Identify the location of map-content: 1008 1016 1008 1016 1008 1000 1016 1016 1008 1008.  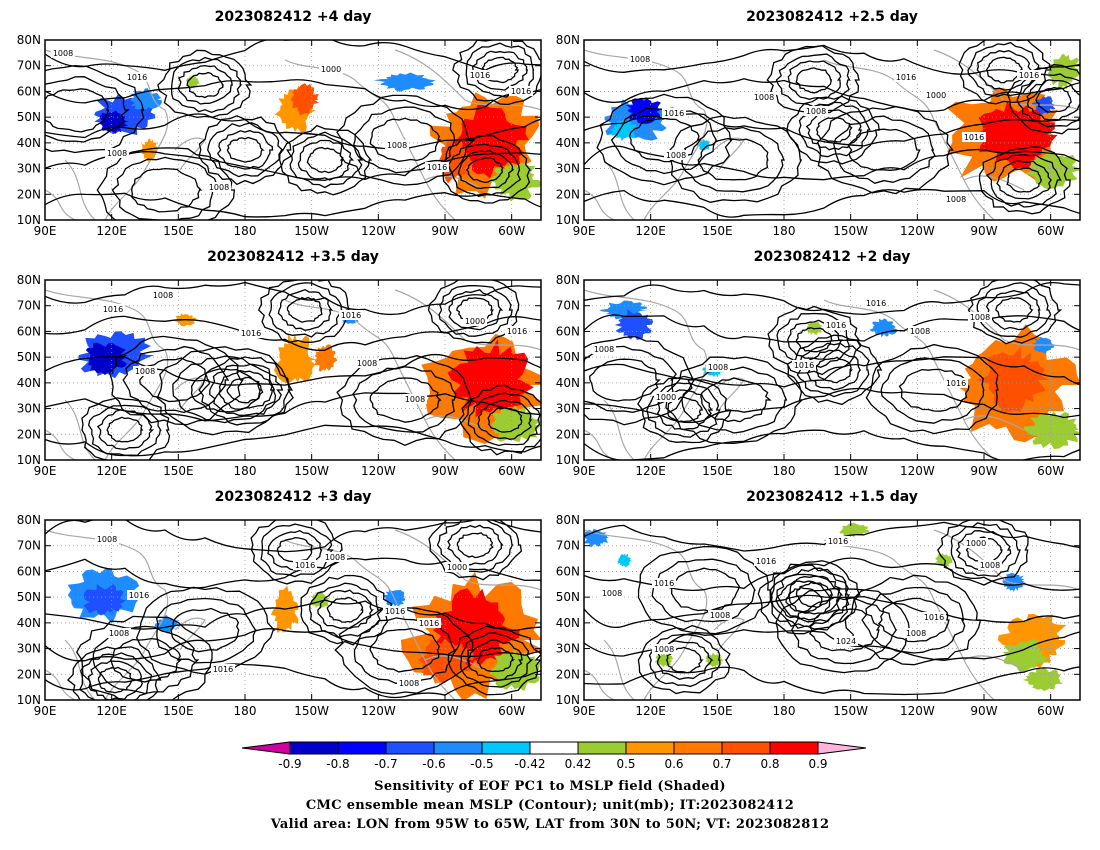
(832, 130).